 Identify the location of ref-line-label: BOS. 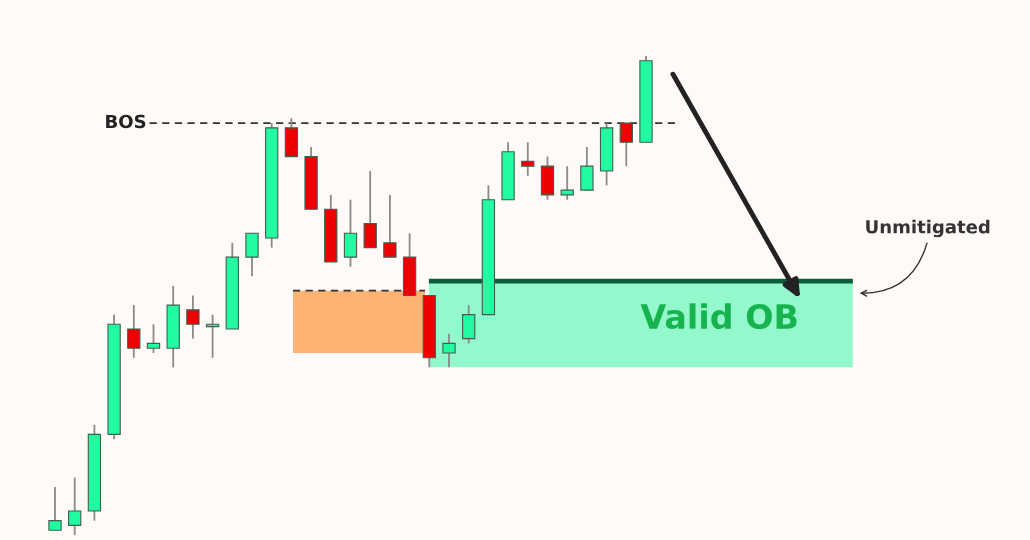
(126, 121).